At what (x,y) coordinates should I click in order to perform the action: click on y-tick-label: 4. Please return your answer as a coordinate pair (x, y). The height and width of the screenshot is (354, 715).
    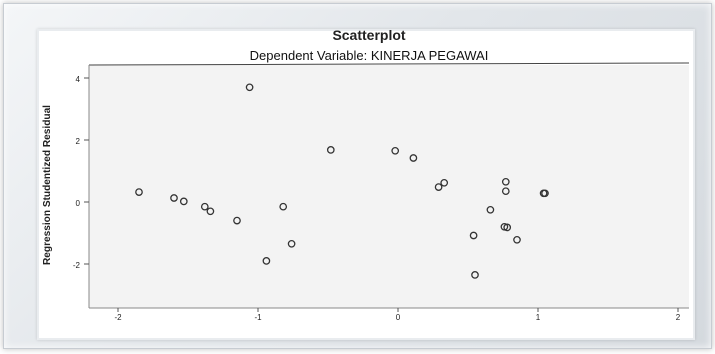
    Looking at the image, I should click on (78, 79).